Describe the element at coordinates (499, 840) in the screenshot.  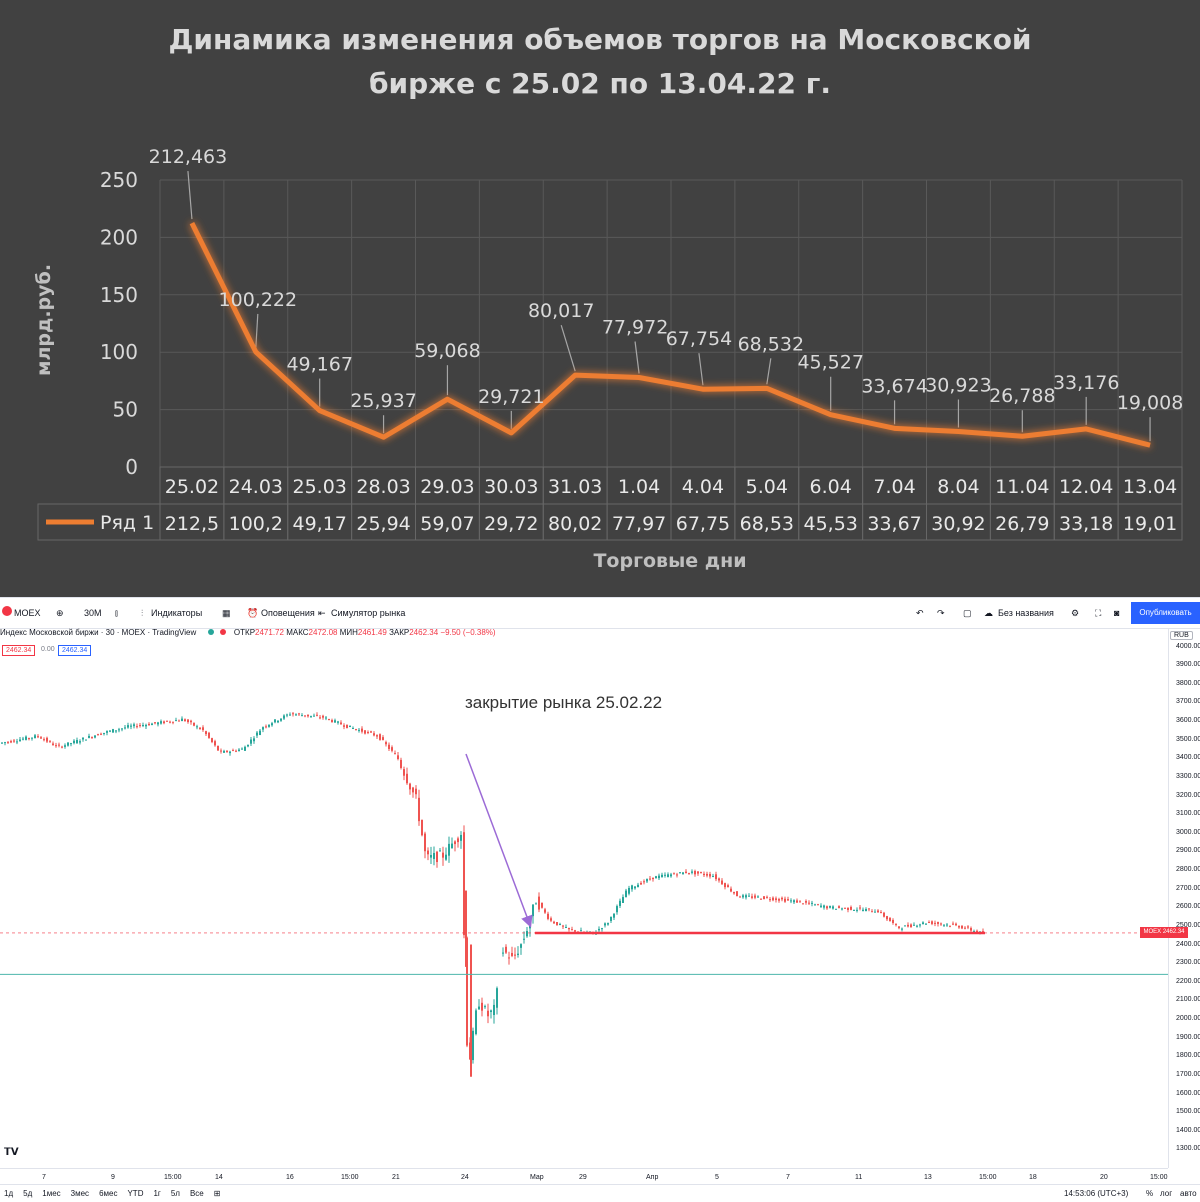
I see `annotation-arrow` at that location.